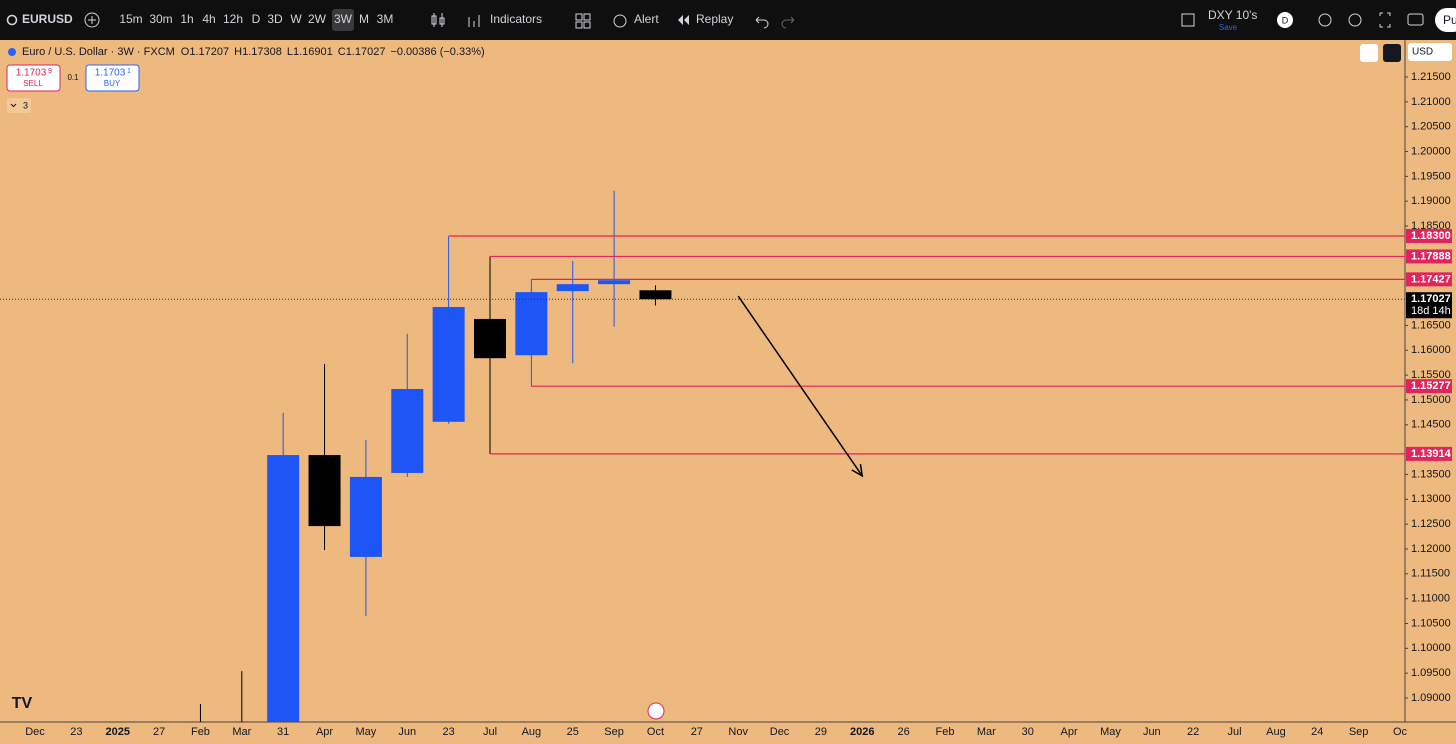 The image size is (1456, 744). What do you see at coordinates (1385, 20) in the screenshot?
I see `fullscreen-icon` at bounding box center [1385, 20].